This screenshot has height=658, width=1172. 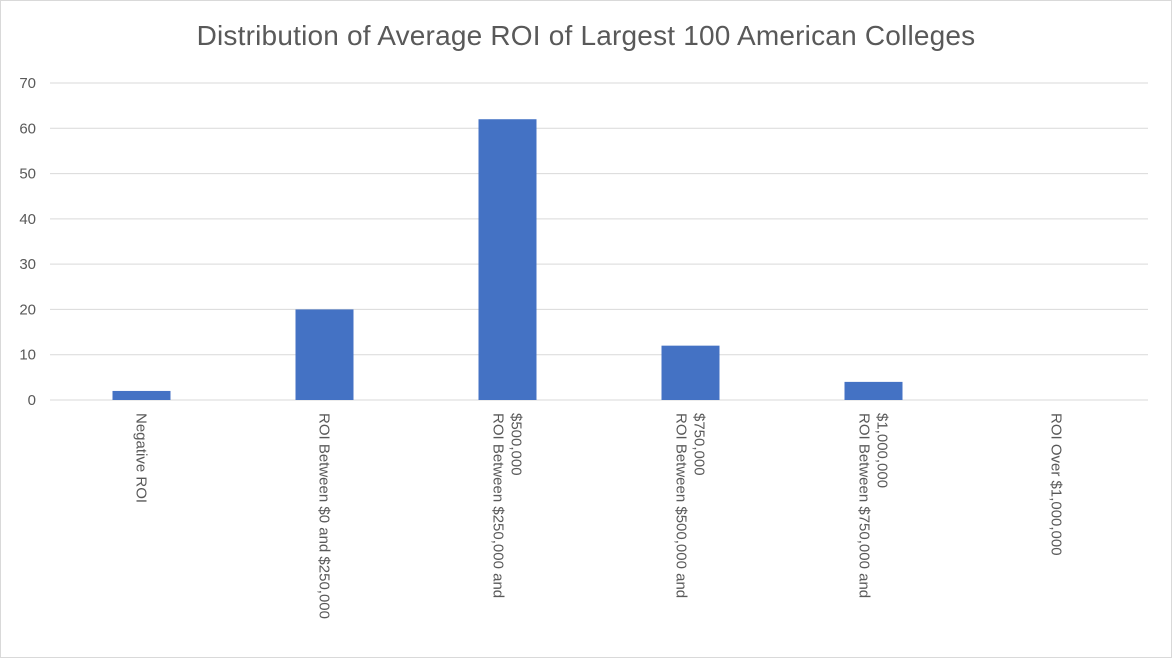 I want to click on x-category-label: ROI Between $0 and $250,000, so click(x=324, y=516).